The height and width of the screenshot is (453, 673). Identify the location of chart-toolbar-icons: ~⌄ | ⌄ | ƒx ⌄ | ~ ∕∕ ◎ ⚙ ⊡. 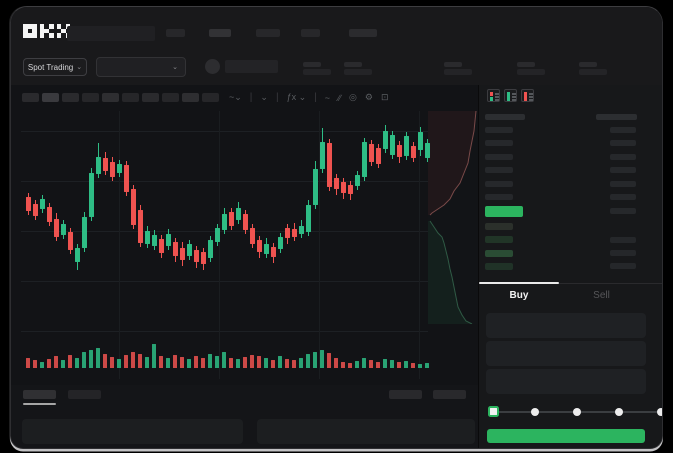
(308, 97).